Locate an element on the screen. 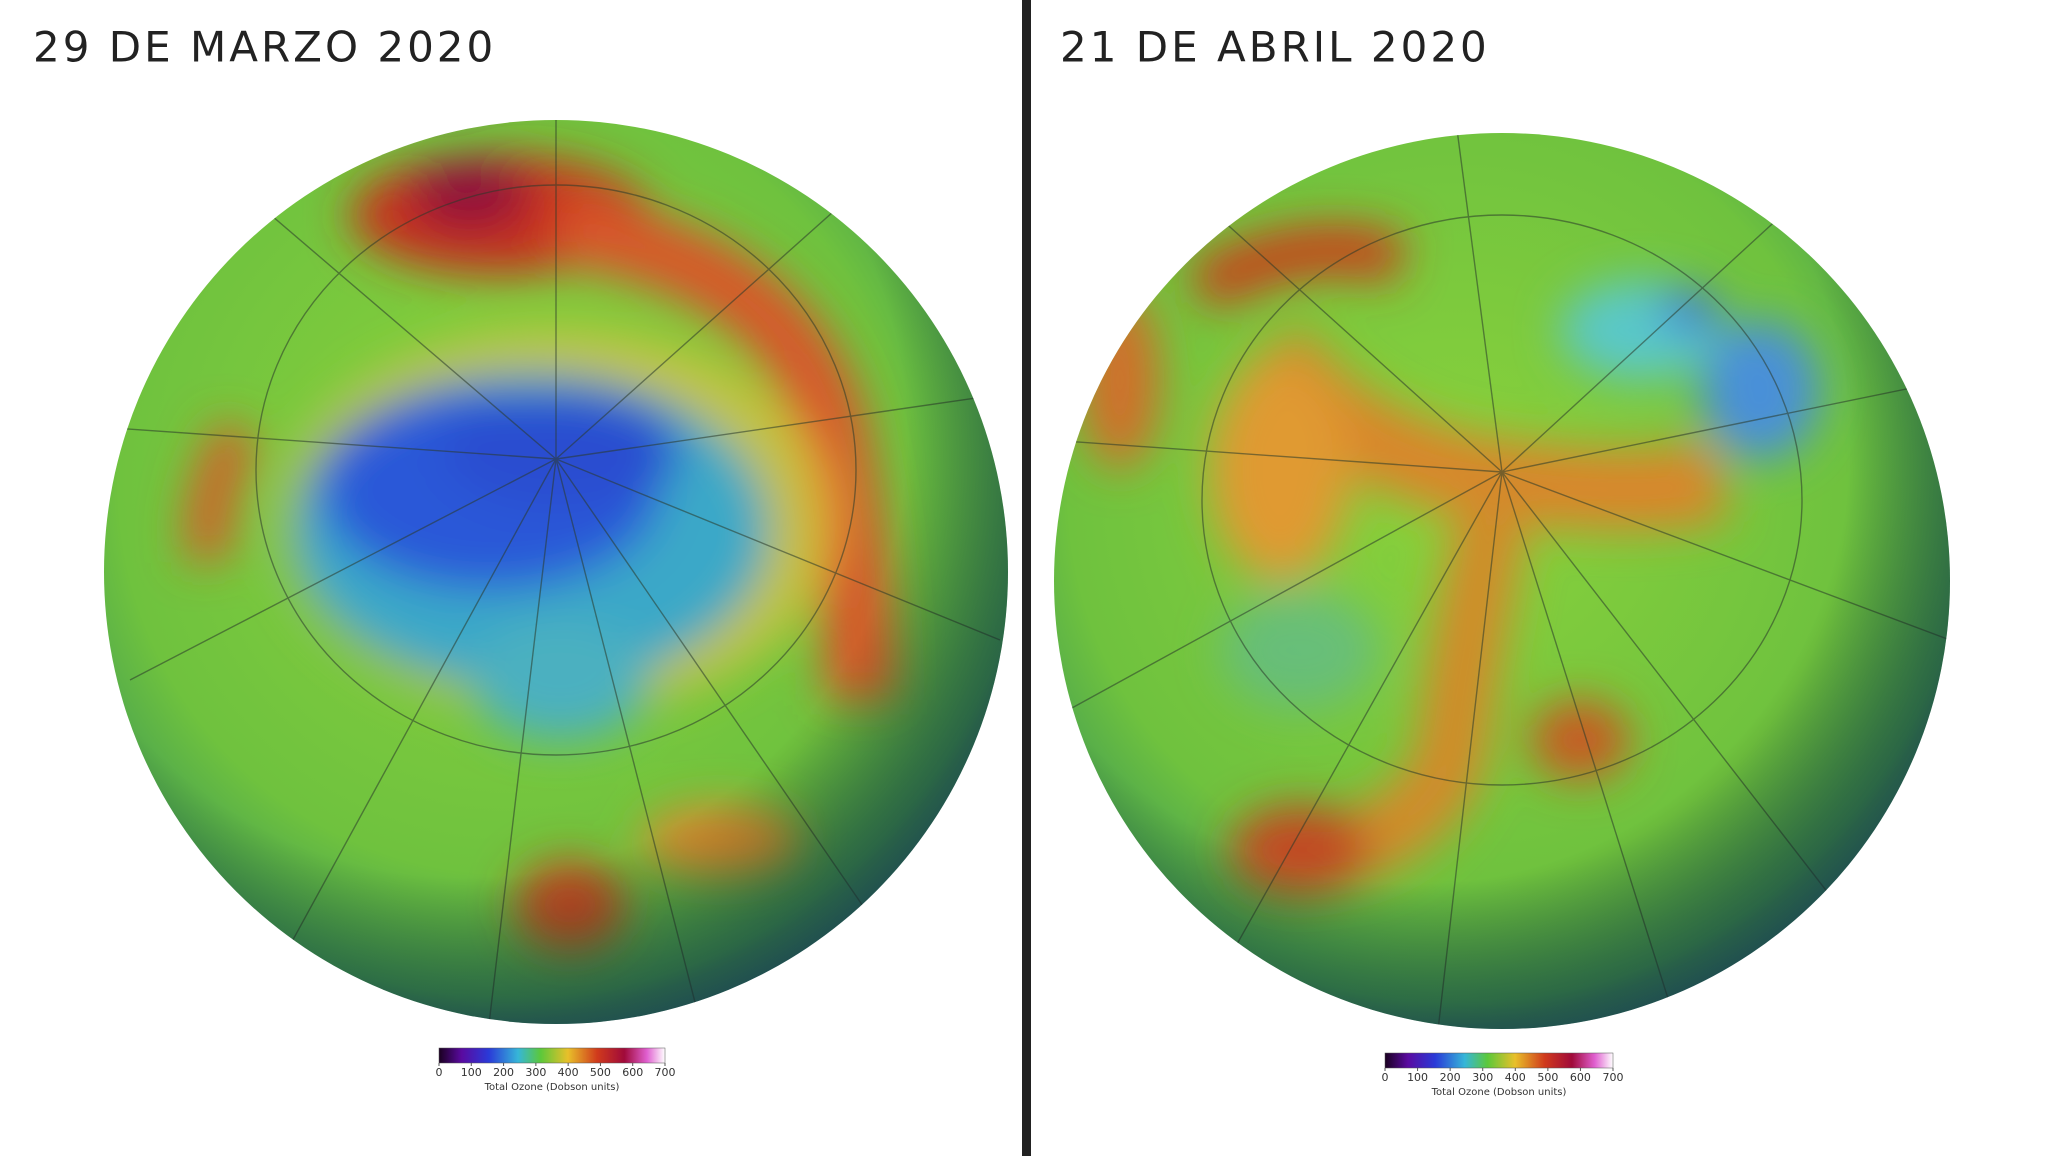 Image resolution: width=2058 pixels, height=1156 pixels. panel-title: 21 DE ABRIL 2020 is located at coordinates (1275, 47).